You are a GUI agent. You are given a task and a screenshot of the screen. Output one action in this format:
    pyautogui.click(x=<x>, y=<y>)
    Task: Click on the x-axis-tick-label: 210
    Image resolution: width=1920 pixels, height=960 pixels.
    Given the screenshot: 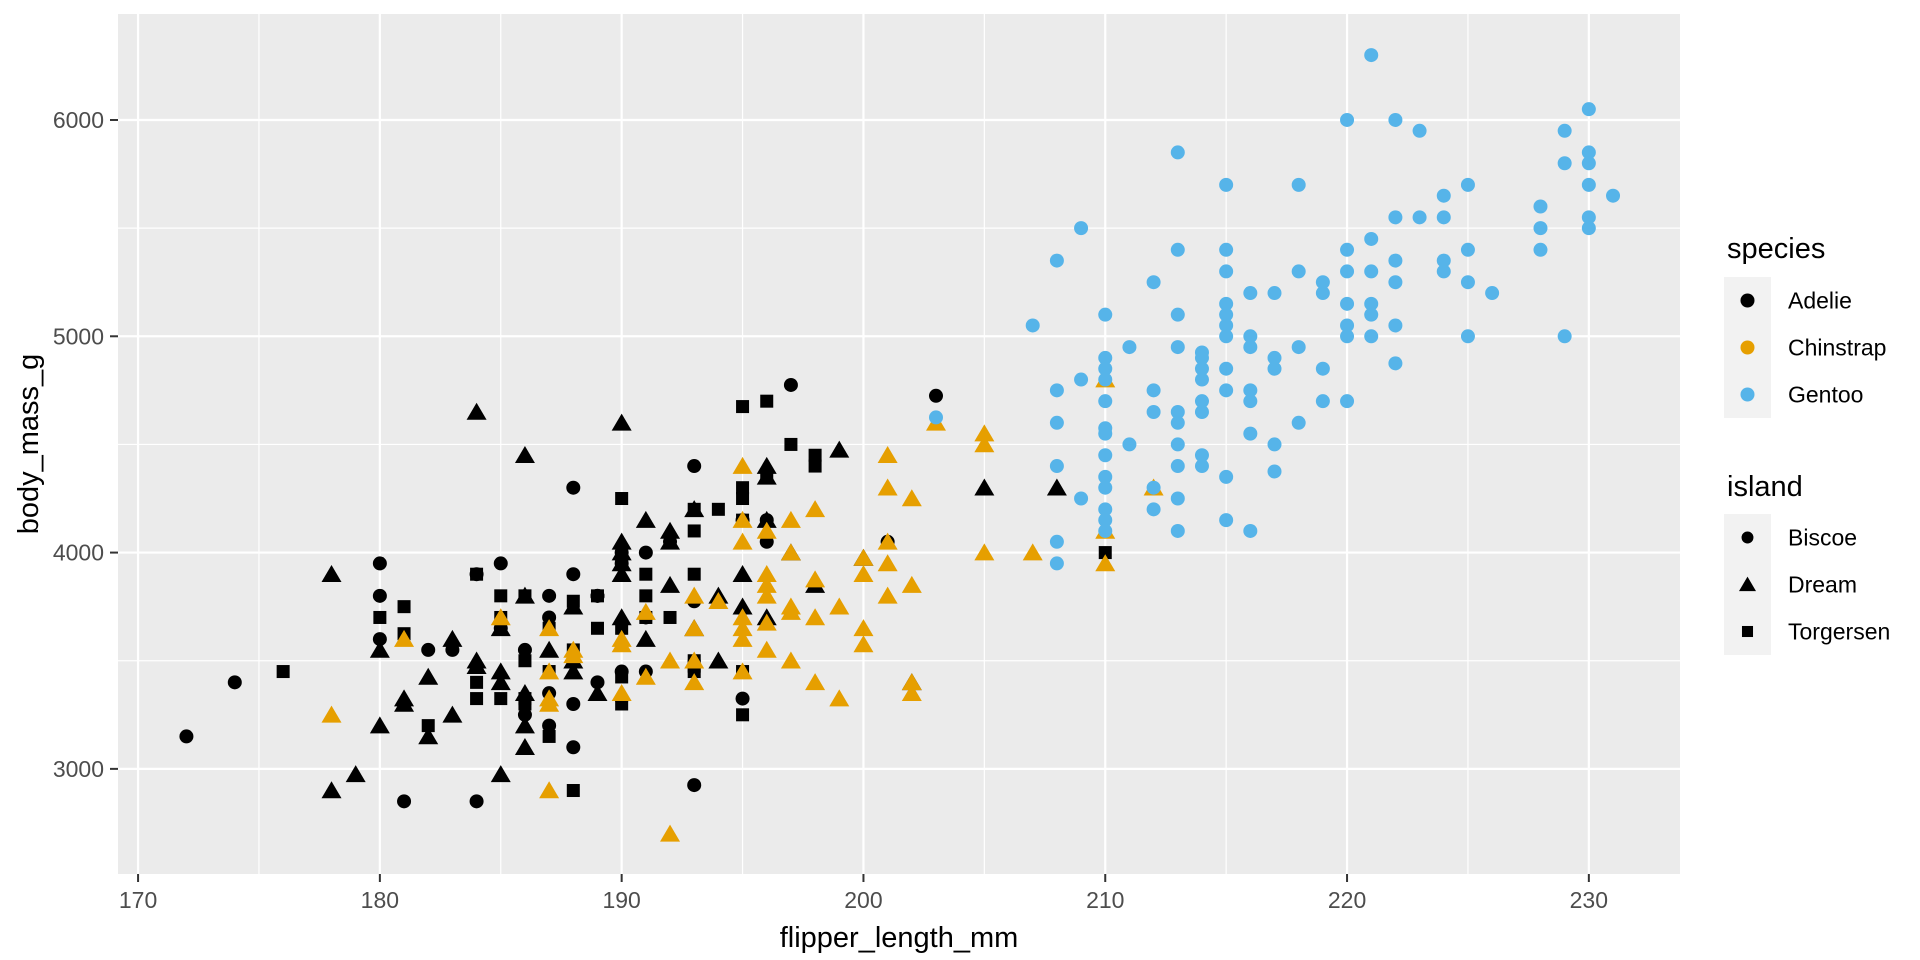 What is the action you would take?
    pyautogui.click(x=1105, y=900)
    